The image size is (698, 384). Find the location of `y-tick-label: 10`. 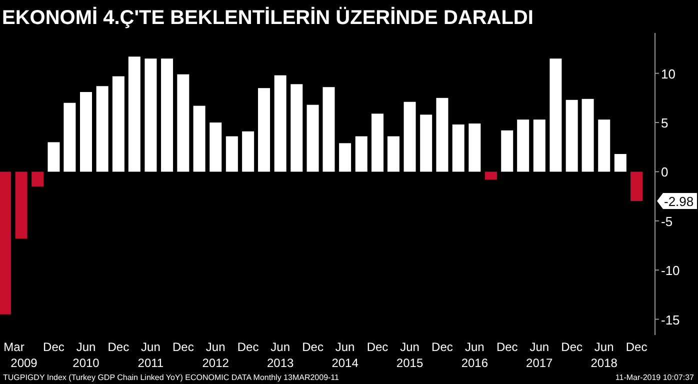

y-tick-label: 10 is located at coordinates (668, 74).